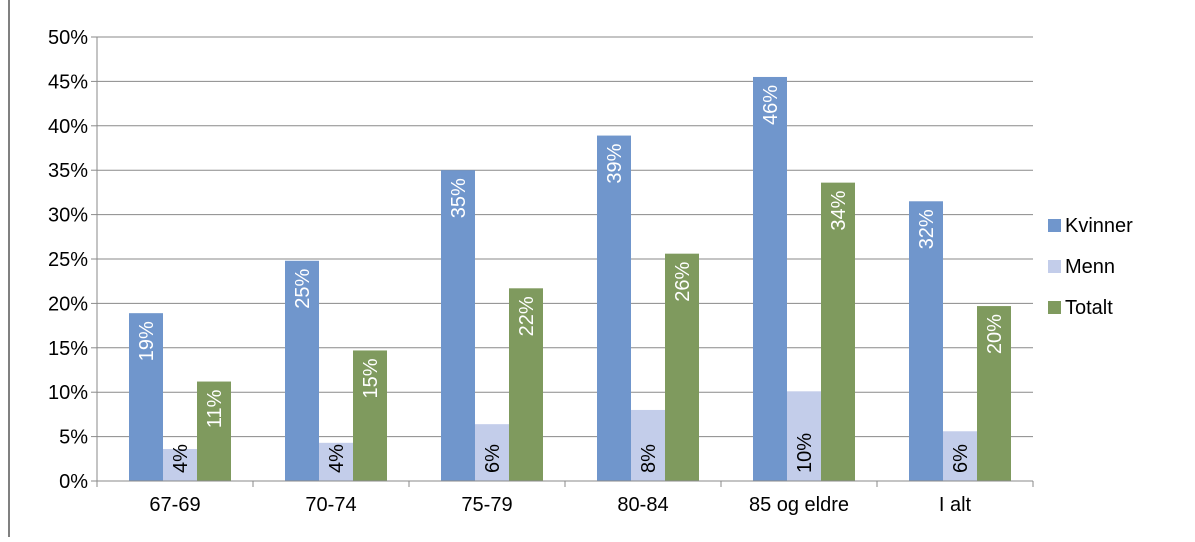  What do you see at coordinates (68, 38) in the screenshot?
I see `y-tick-label: 50%` at bounding box center [68, 38].